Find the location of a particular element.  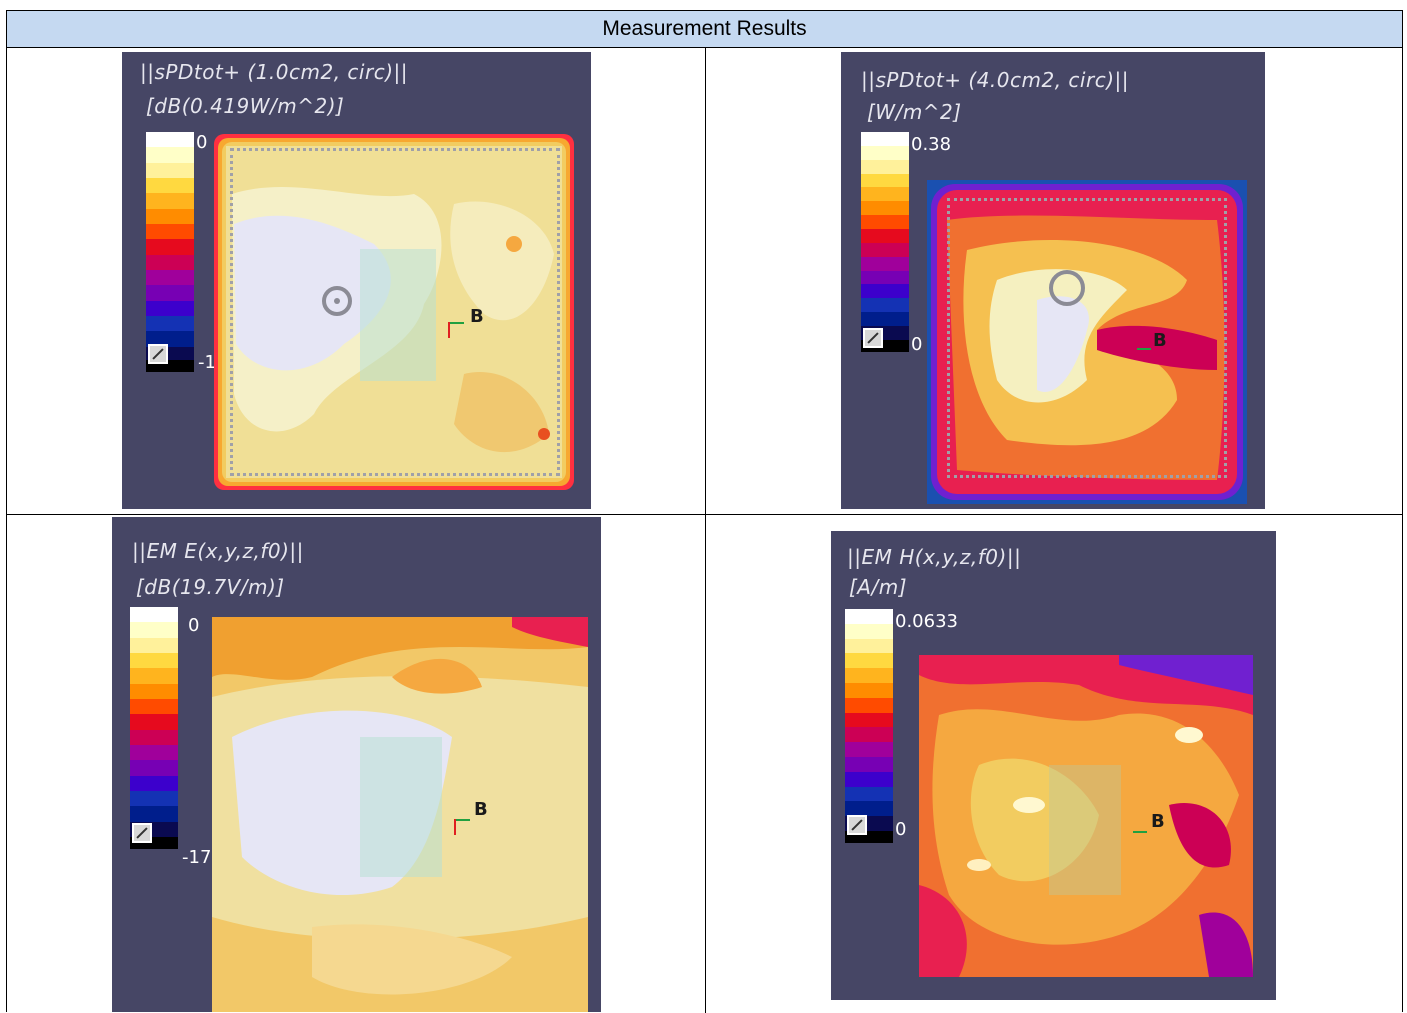

plot-title: ||sPDtot+ (1.0cm2, circ)|| is located at coordinates (274, 72).